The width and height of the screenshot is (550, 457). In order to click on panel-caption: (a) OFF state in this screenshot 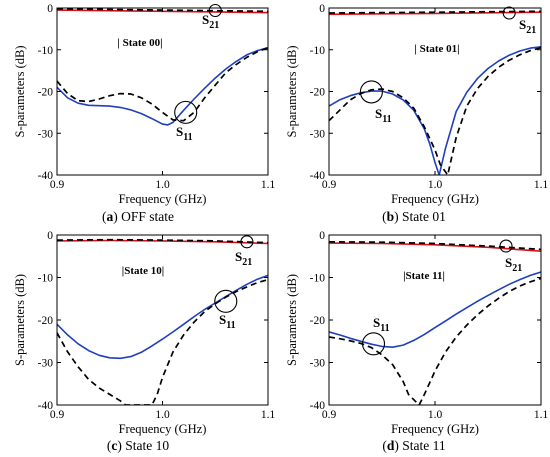, I will do `click(138, 216)`.